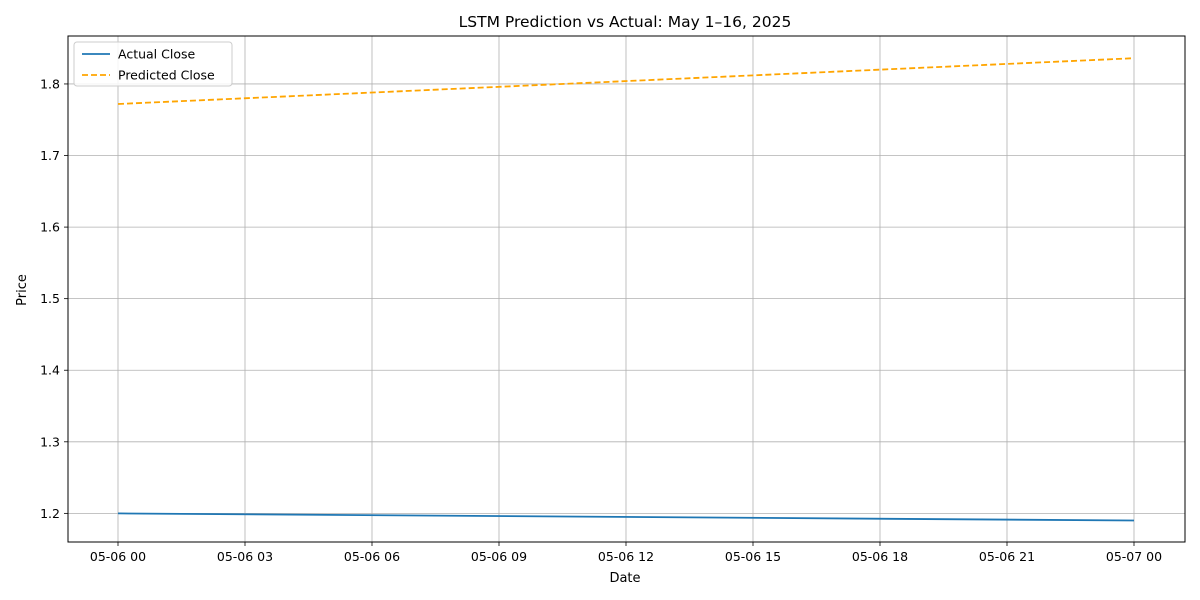 Image resolution: width=1200 pixels, height=600 pixels. What do you see at coordinates (626, 556) in the screenshot?
I see `x-tick-label: 05-06 12` at bounding box center [626, 556].